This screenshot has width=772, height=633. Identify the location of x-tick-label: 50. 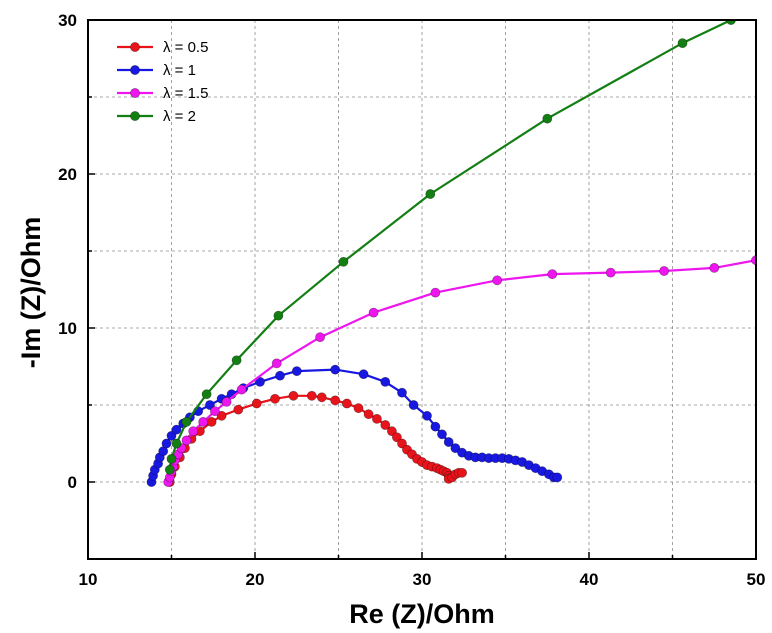
(756, 579).